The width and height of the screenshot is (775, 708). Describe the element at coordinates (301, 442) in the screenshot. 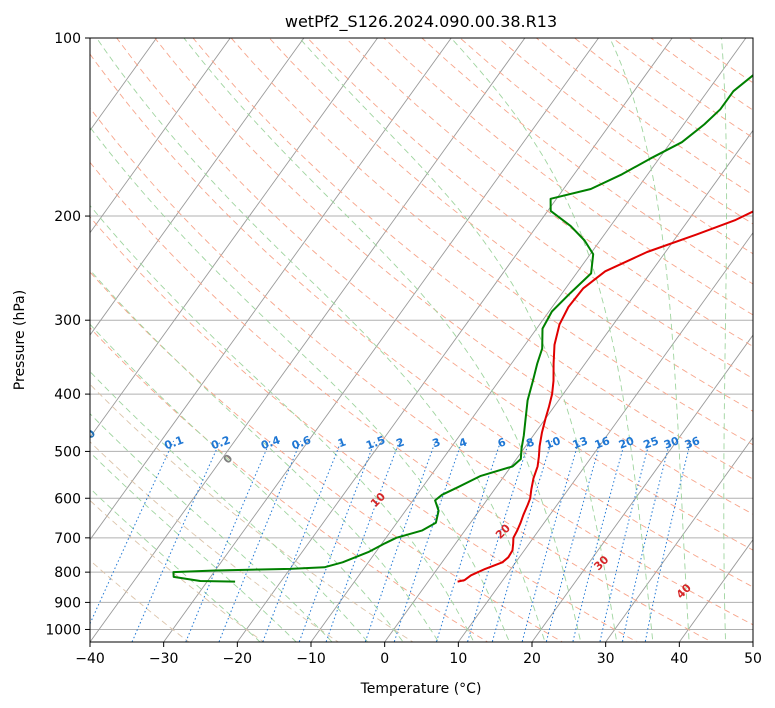

I see `mixing-ratio-label: 0.6` at that location.